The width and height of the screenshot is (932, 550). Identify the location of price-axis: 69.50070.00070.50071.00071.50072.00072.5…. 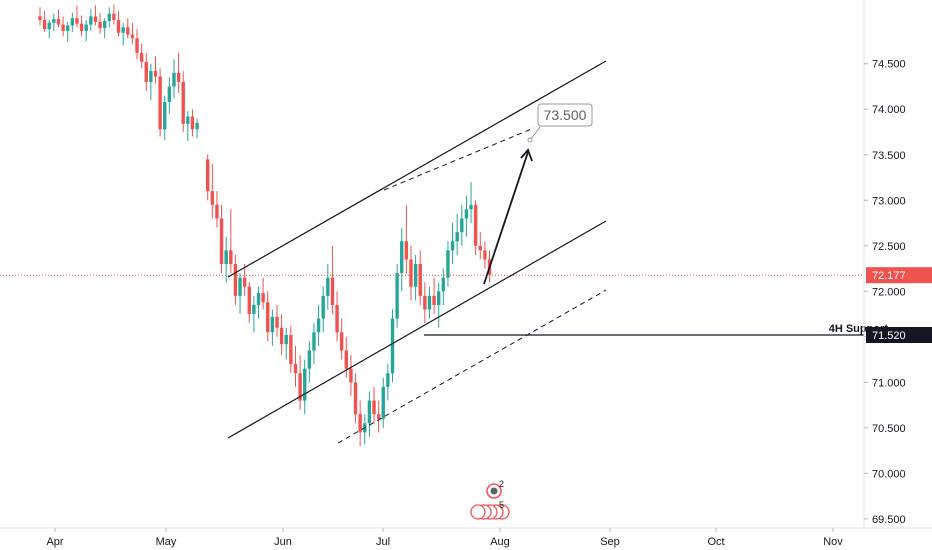
(885, 292).